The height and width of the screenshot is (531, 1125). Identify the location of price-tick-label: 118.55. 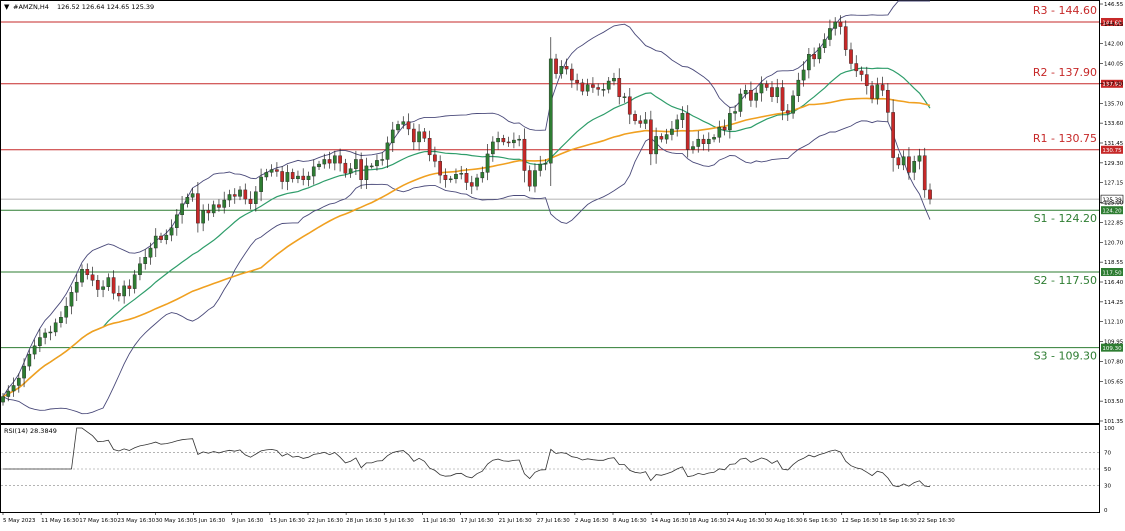
(1114, 263).